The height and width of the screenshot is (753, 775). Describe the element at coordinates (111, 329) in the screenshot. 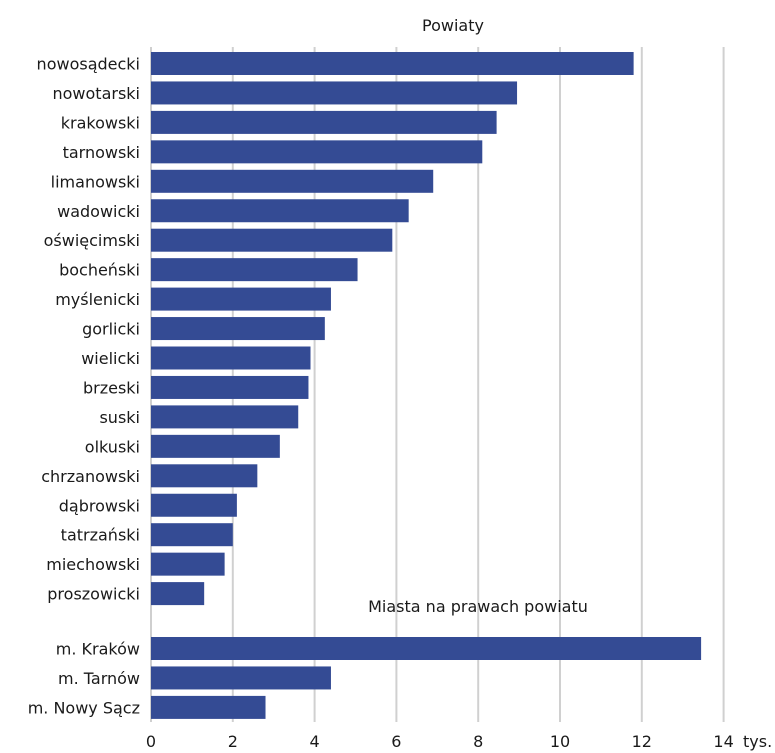

I see `category-label: gorlicki` at that location.